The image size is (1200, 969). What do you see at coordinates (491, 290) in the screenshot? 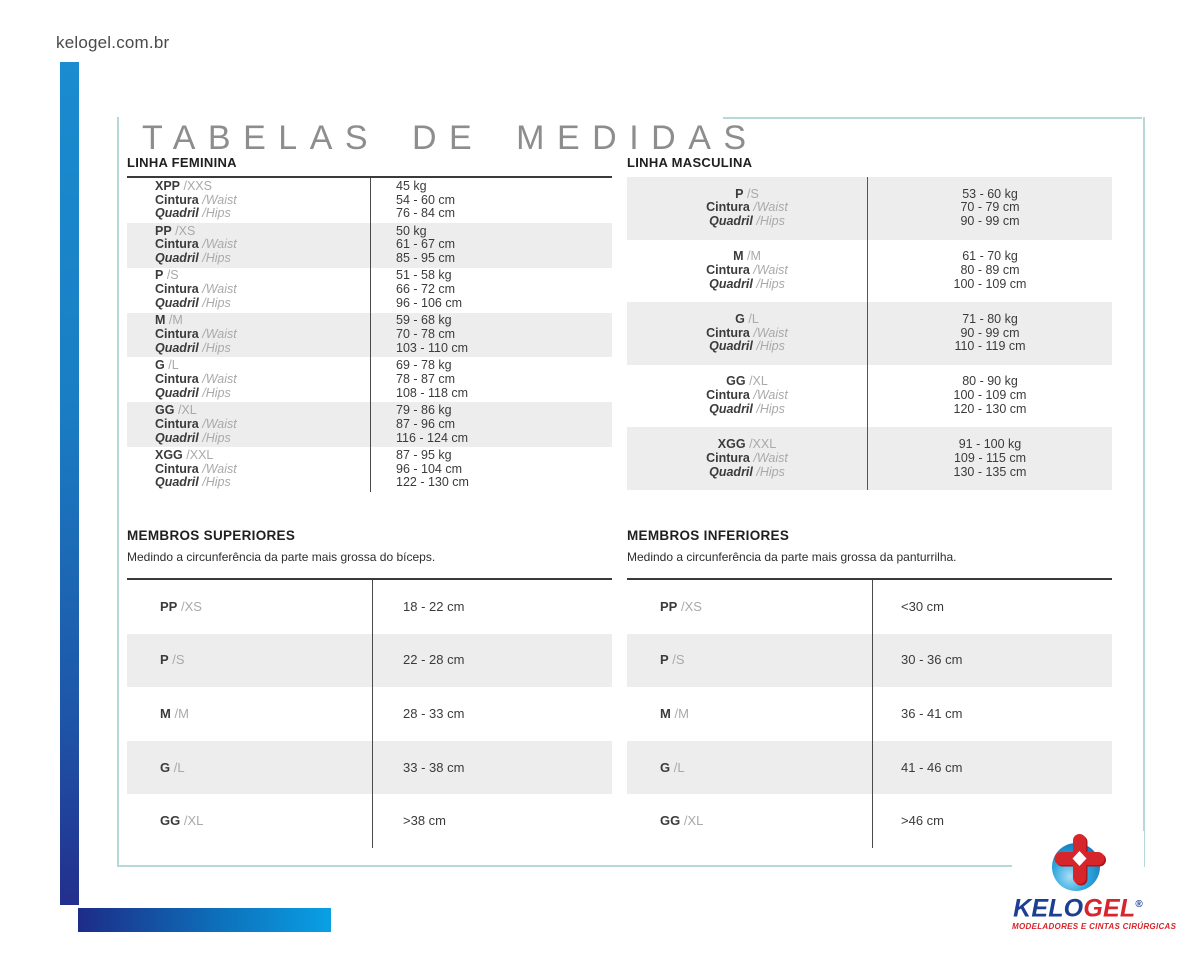
I see `value-cell: 51 - 58 kg 66 - 72 cm 96 - 106 cm` at bounding box center [491, 290].